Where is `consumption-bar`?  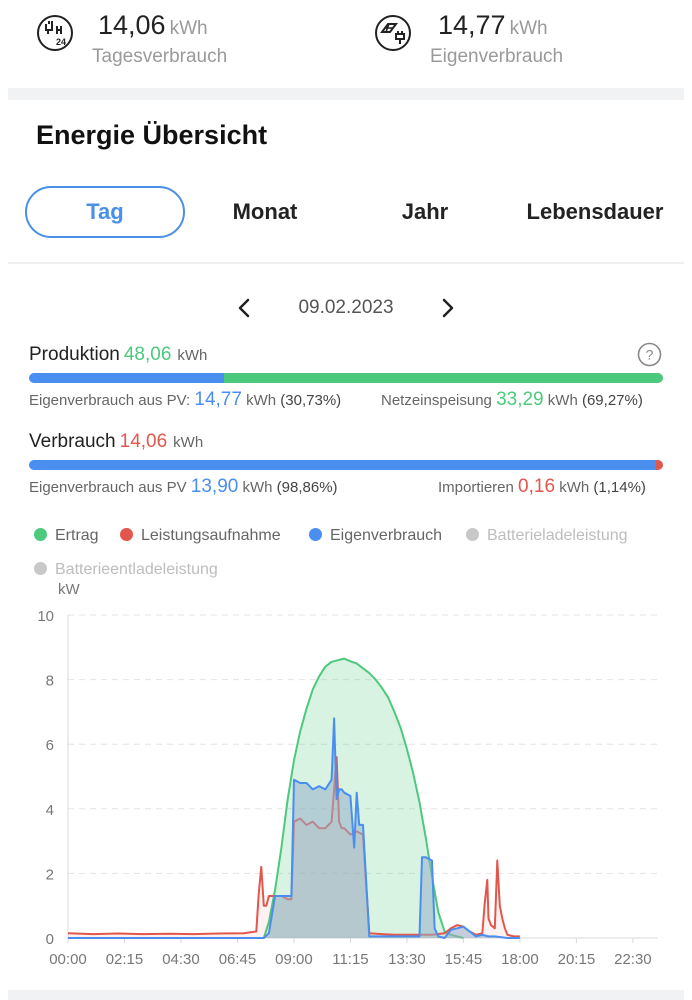 consumption-bar is located at coordinates (346, 465).